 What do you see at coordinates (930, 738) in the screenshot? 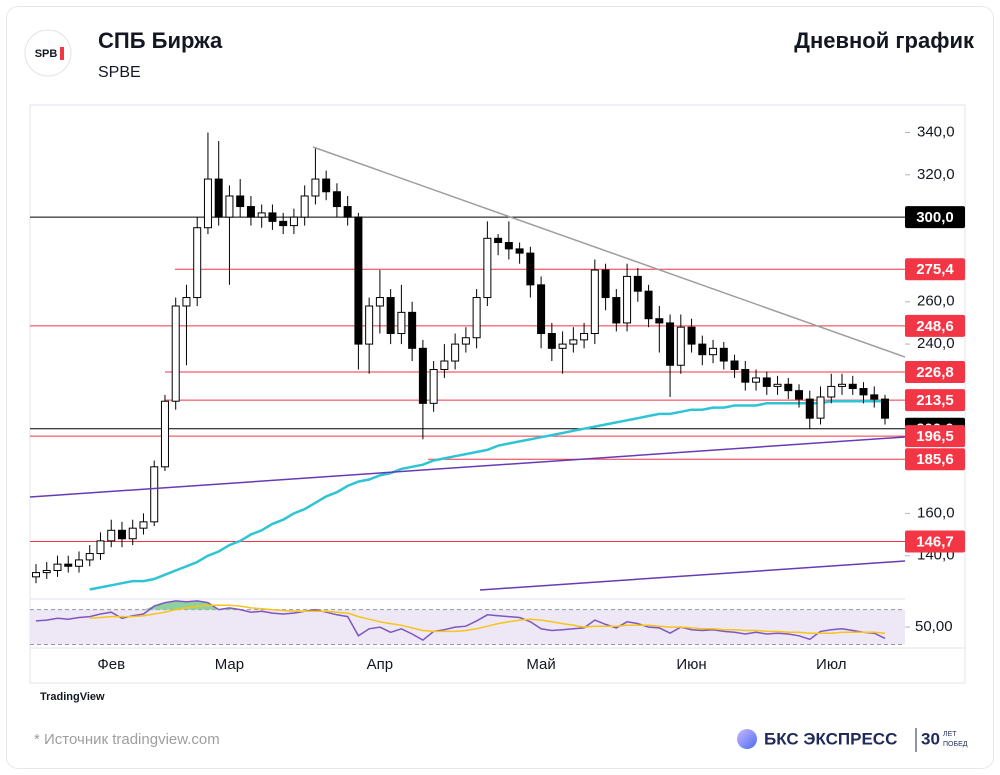
I see `anniversary: 30` at bounding box center [930, 738].